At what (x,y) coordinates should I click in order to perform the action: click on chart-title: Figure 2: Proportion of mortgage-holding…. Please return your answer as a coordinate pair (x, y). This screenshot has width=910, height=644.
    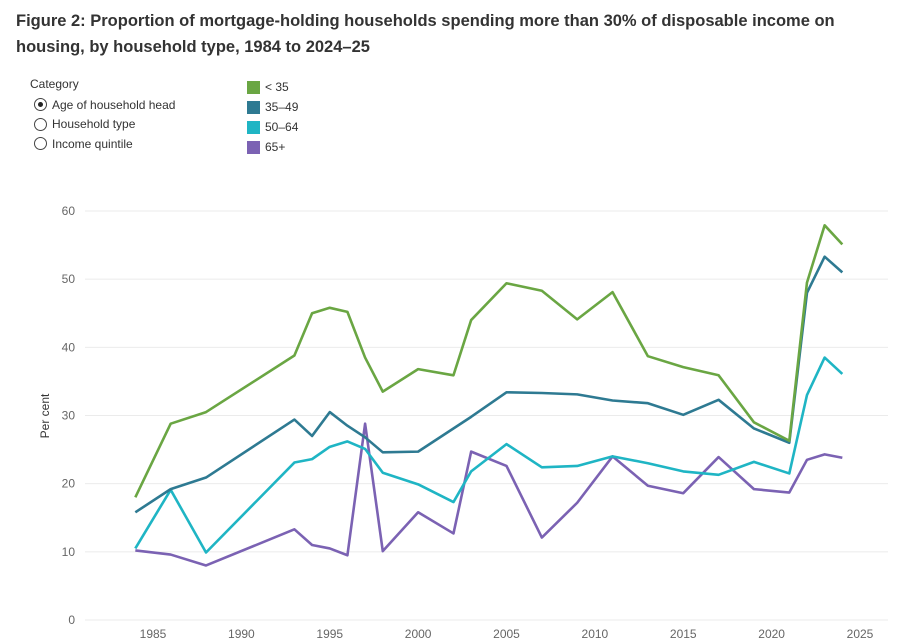
    Looking at the image, I should click on (425, 34).